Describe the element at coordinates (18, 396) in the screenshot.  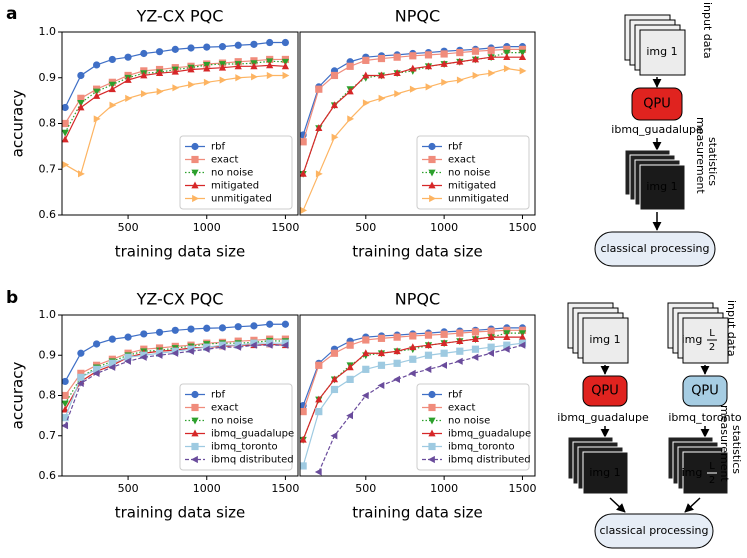
I see `y-axis-label: accuracy` at that location.